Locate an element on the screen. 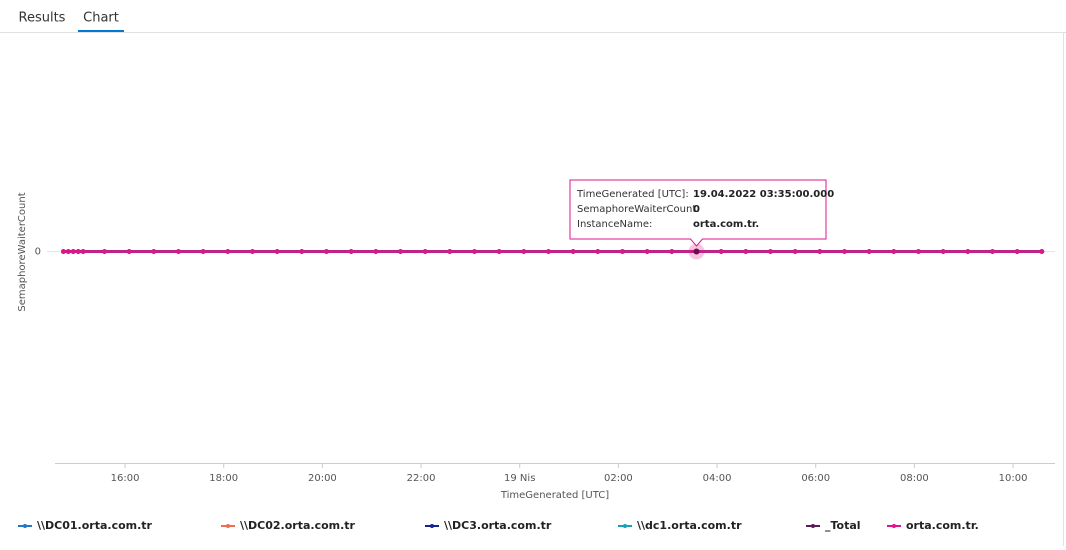 Image resolution: width=1066 pixels, height=550 pixels. hover-point is located at coordinates (696, 251).